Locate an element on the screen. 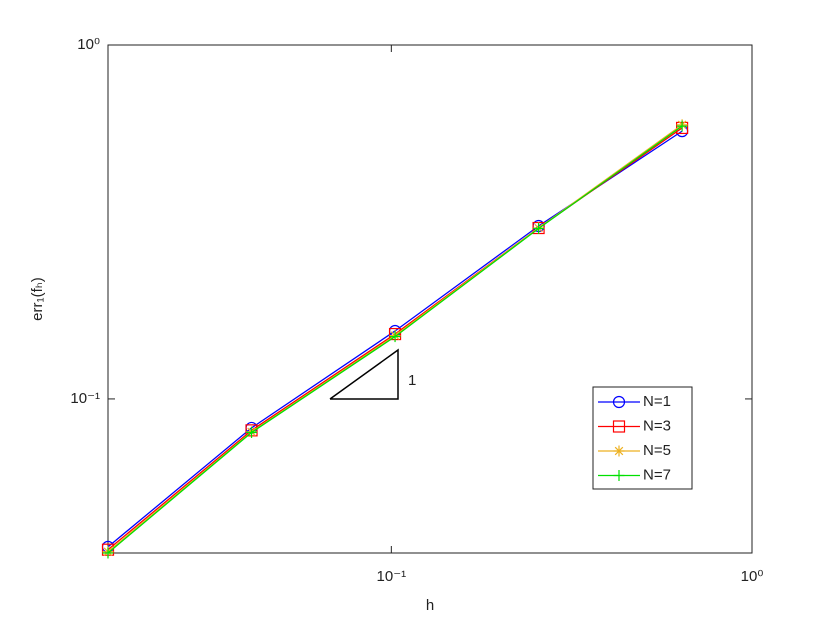 The height and width of the screenshot is (628, 830). slope-triangle is located at coordinates (364, 374).